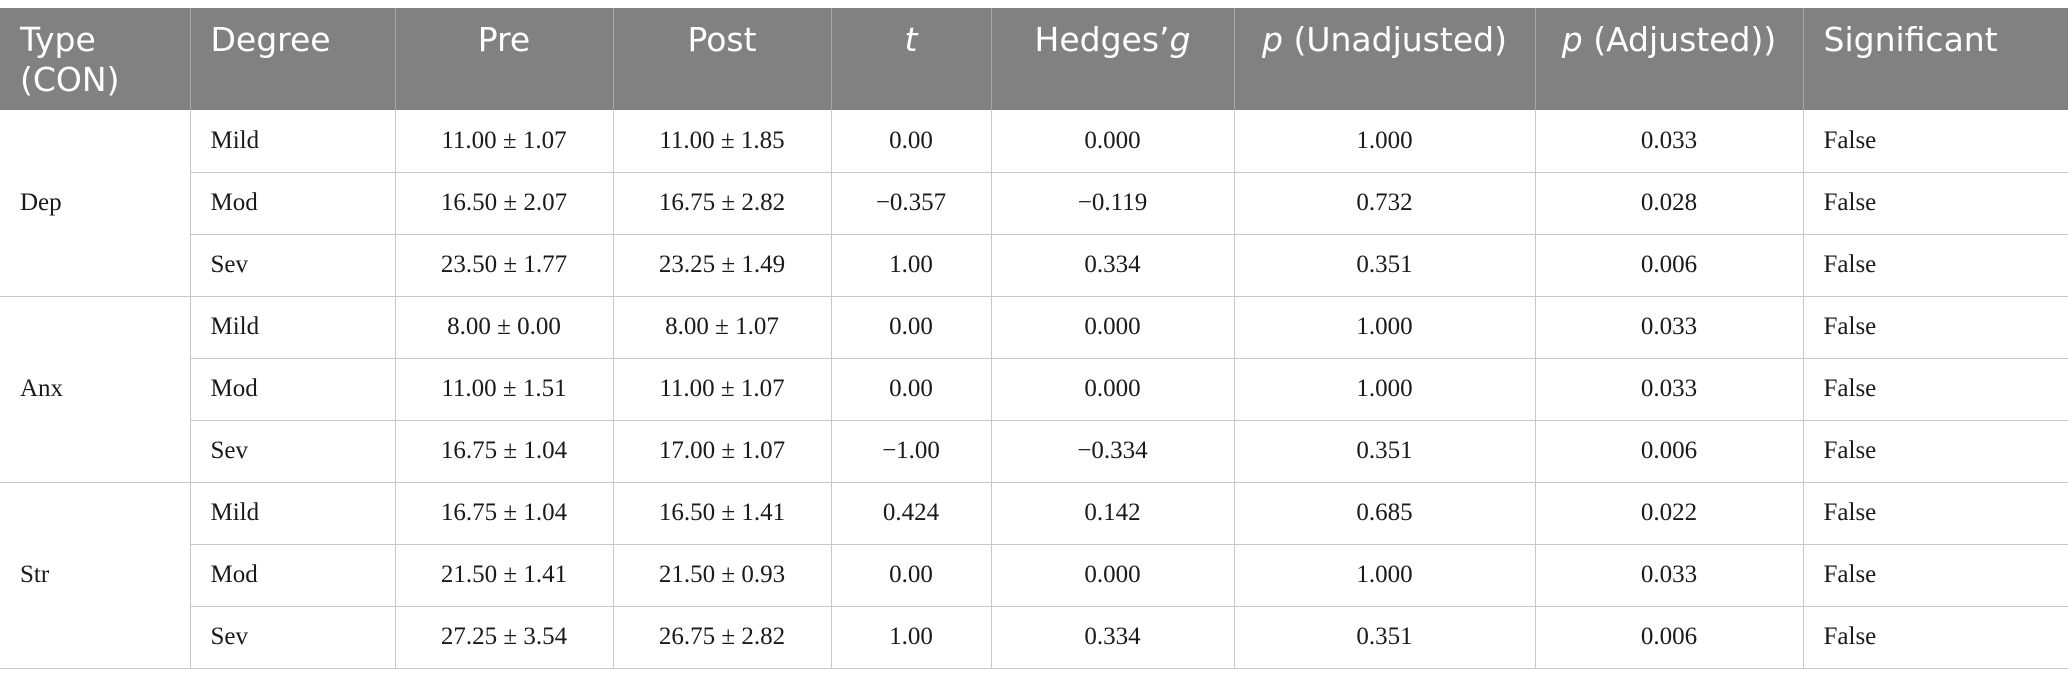 This screenshot has height=691, width=2068. What do you see at coordinates (722, 327) in the screenshot?
I see `post-cell: 8.00 ± 1.07` at bounding box center [722, 327].